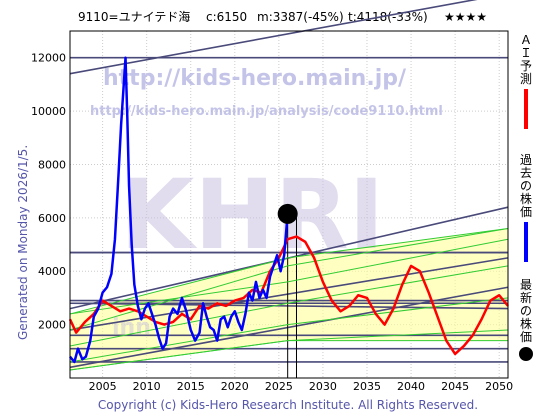 The width and height of the screenshot is (560, 420). I want to click on x-tick-2015: 2015, so click(191, 386).